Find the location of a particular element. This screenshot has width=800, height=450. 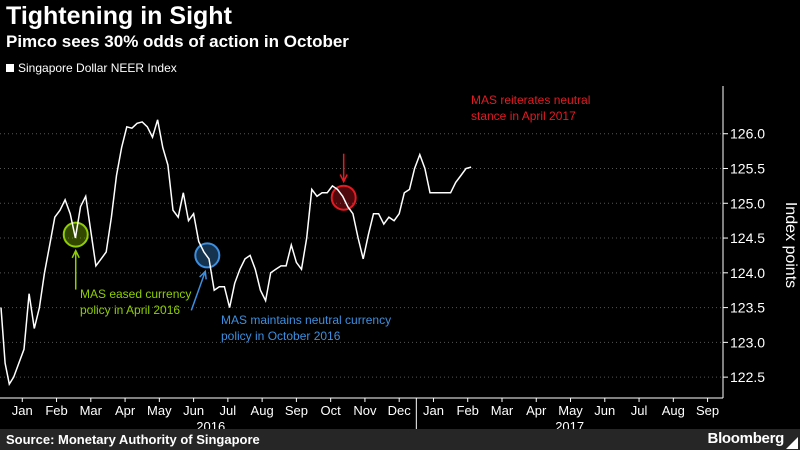

arrow-green is located at coordinates (75, 269).